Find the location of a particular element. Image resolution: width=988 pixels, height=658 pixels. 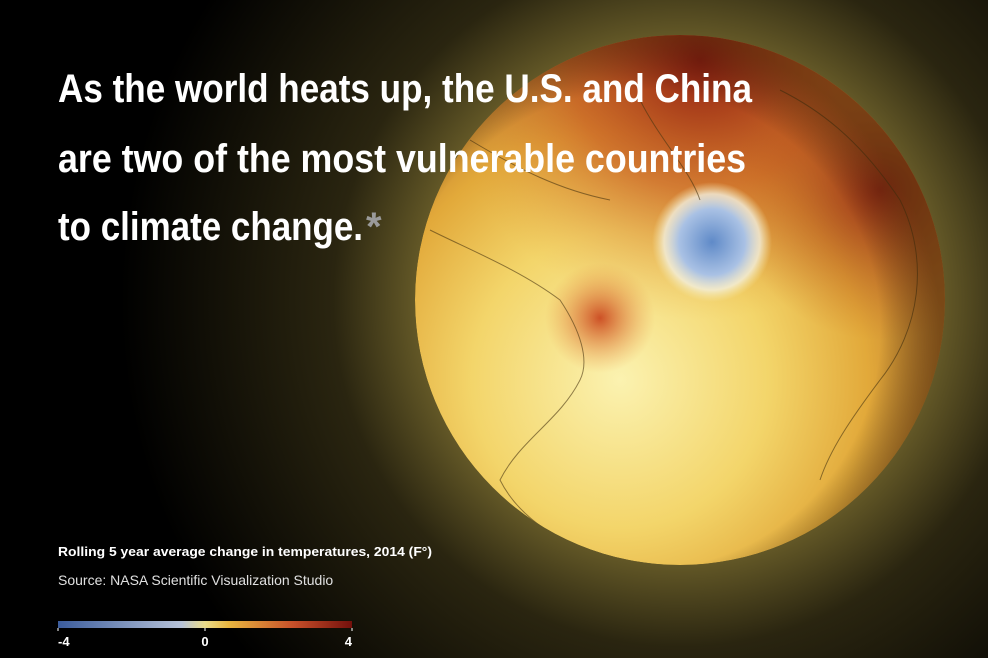

tick-label: 0 is located at coordinates (204, 641).